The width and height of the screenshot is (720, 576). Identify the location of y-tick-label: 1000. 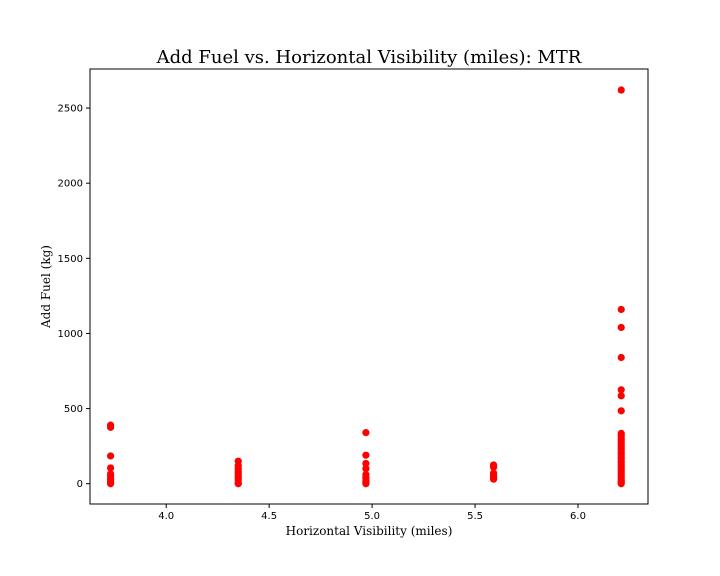
(70, 334).